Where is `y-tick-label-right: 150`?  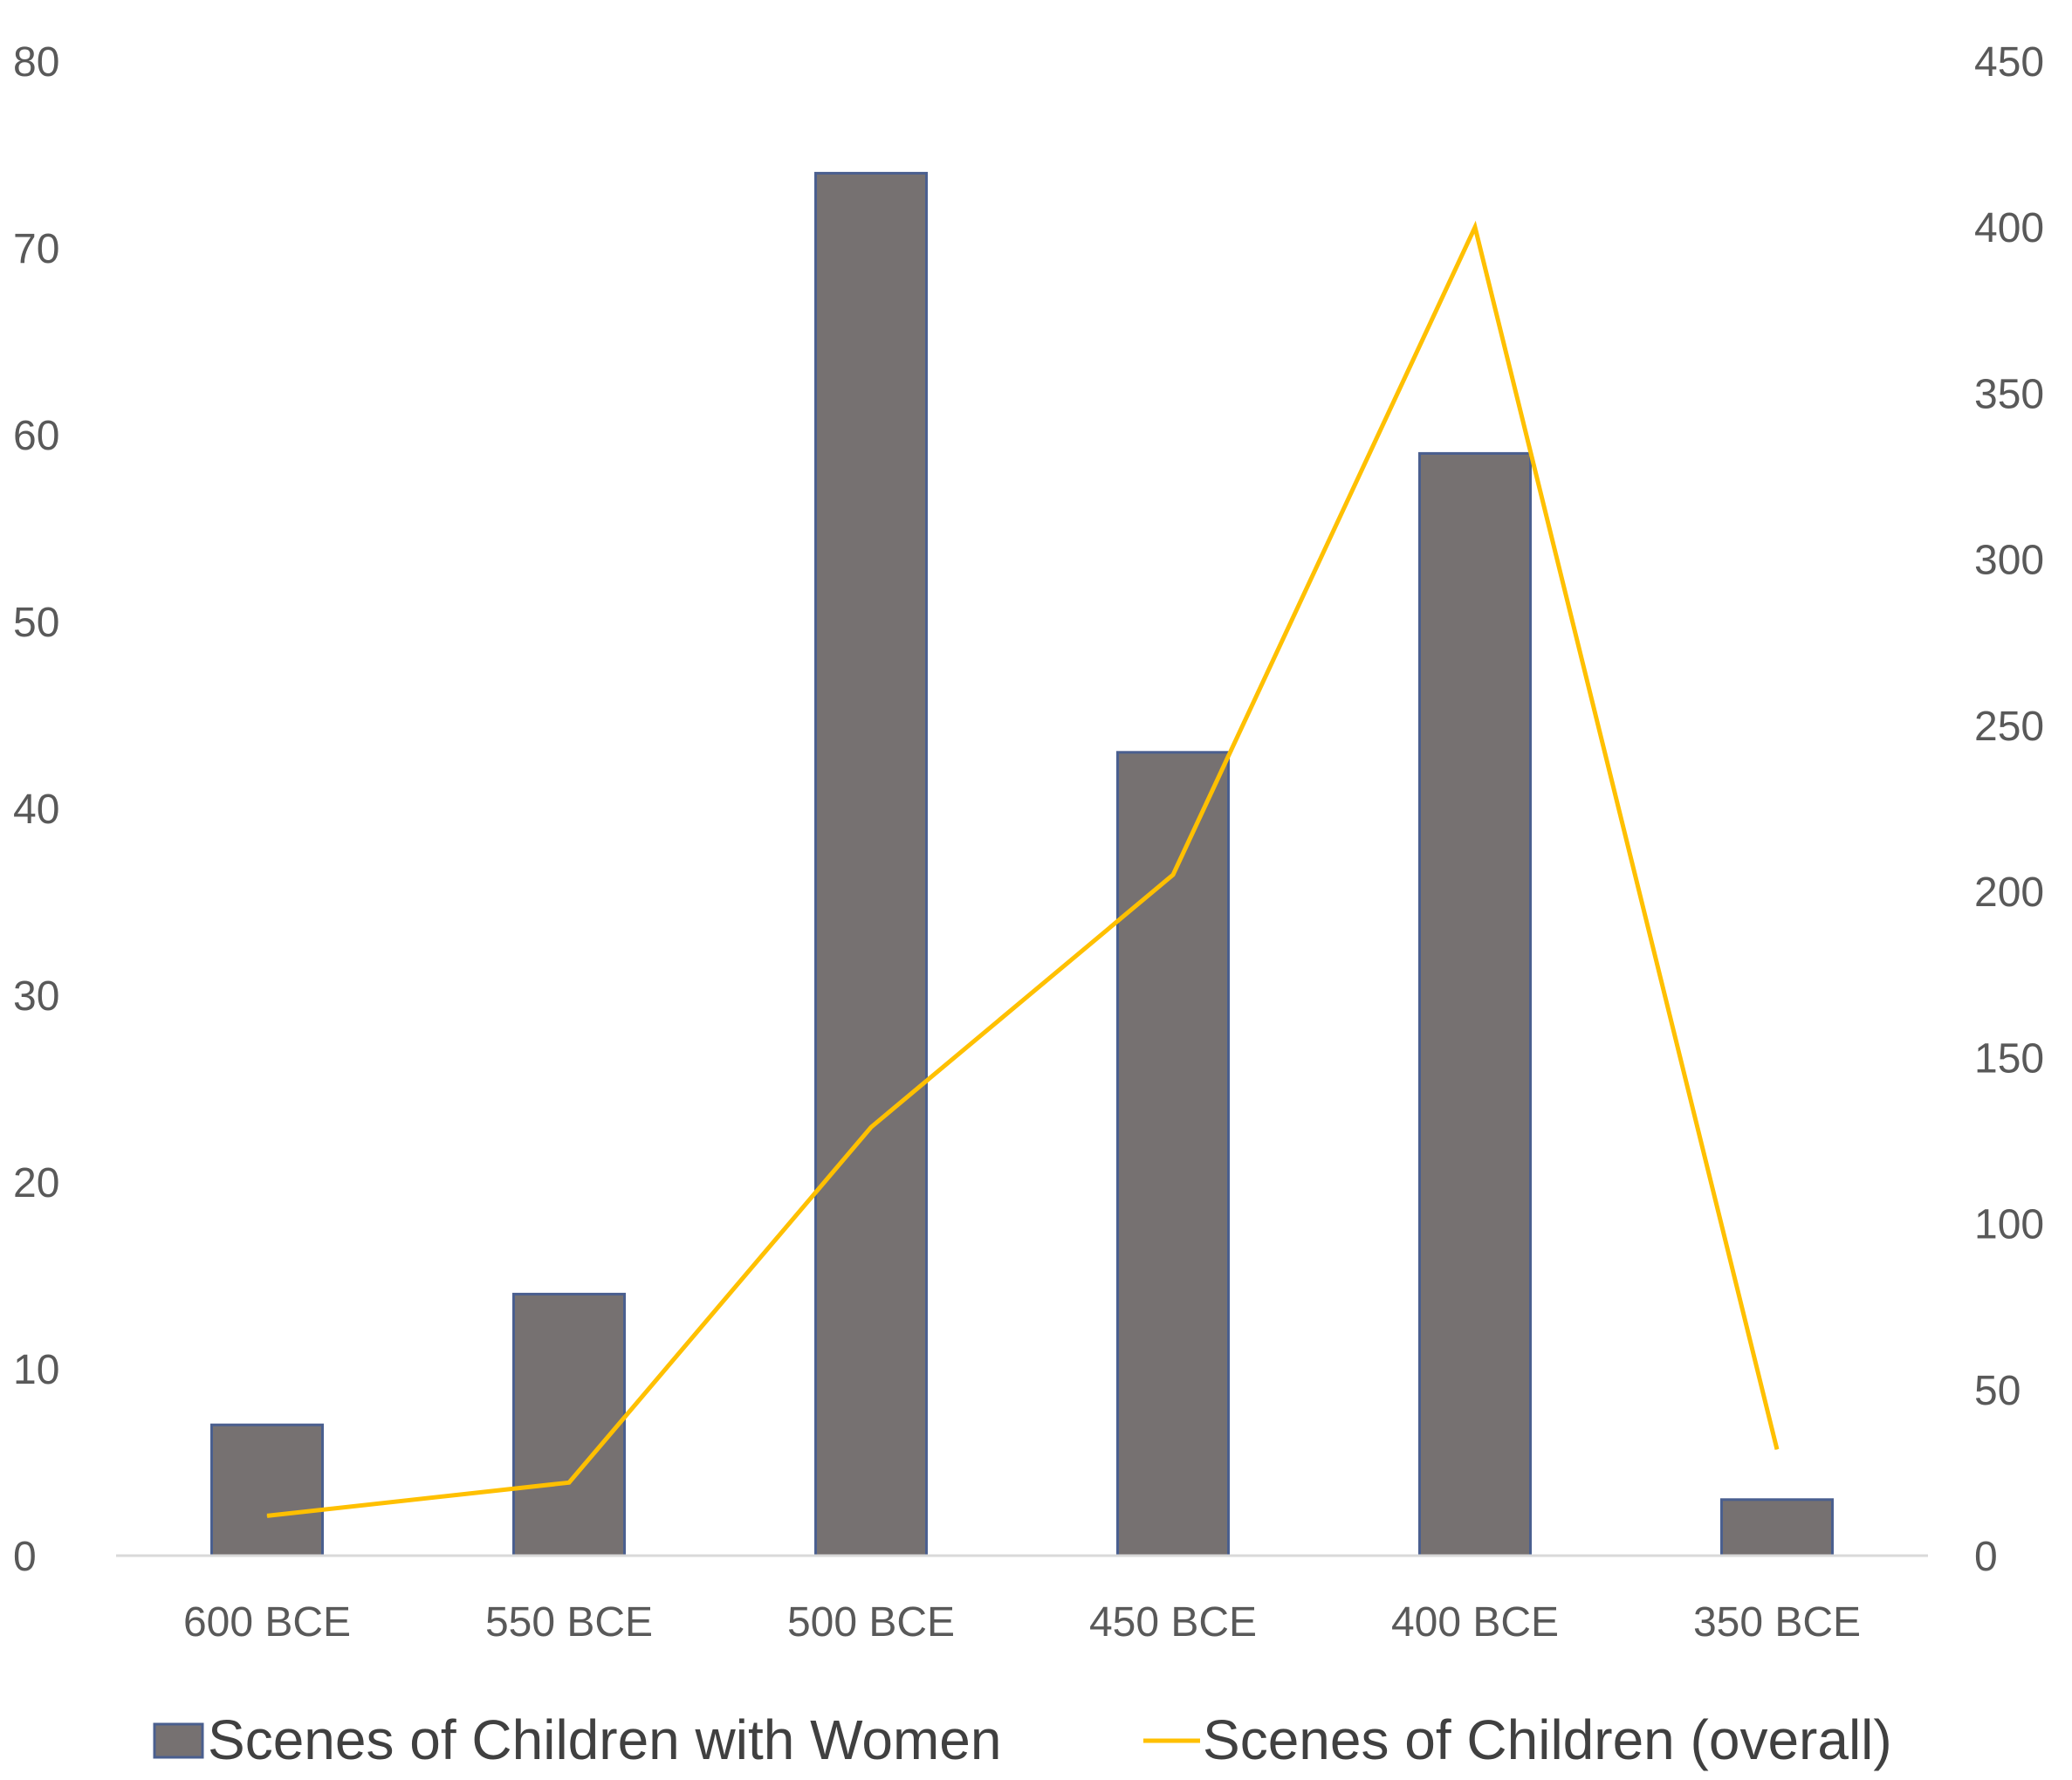
y-tick-label-right: 150 is located at coordinates (2009, 1058).